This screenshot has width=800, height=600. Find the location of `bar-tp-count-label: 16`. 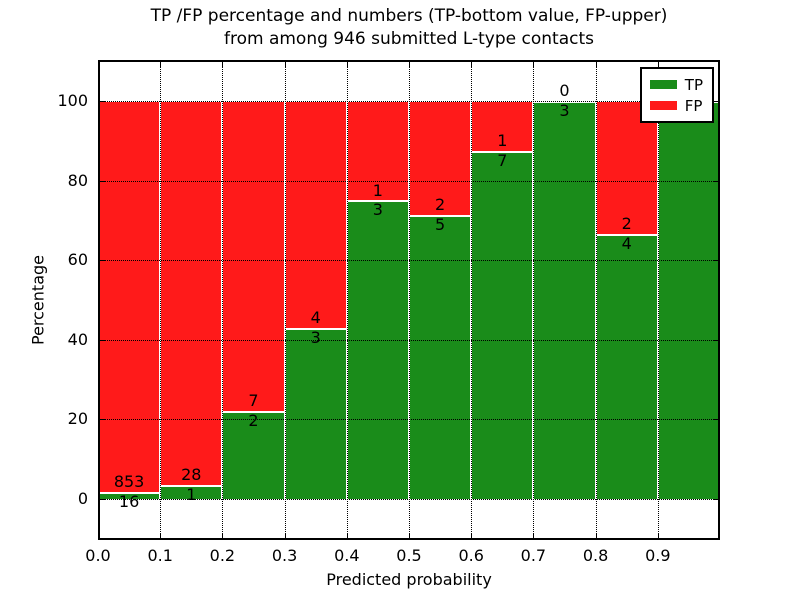

bar-tp-count-label: 16 is located at coordinates (129, 501).